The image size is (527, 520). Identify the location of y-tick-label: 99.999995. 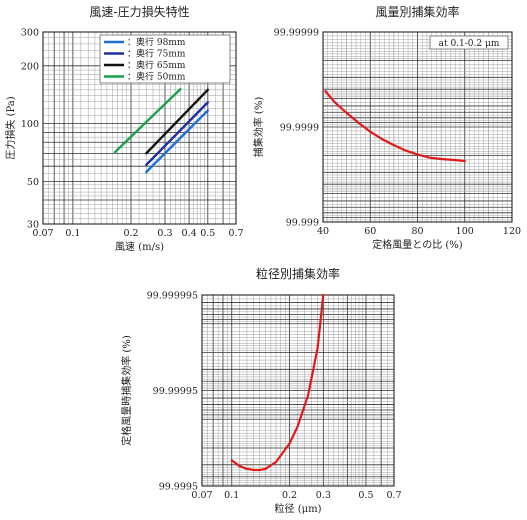
(172, 296).